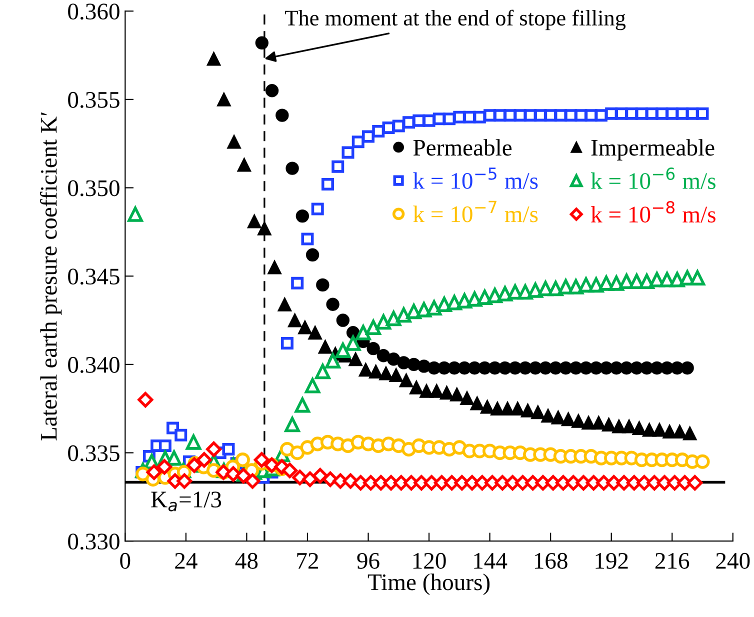 The image size is (754, 617). Describe the element at coordinates (307, 560) in the screenshot. I see `x-tick-label: 72` at that location.